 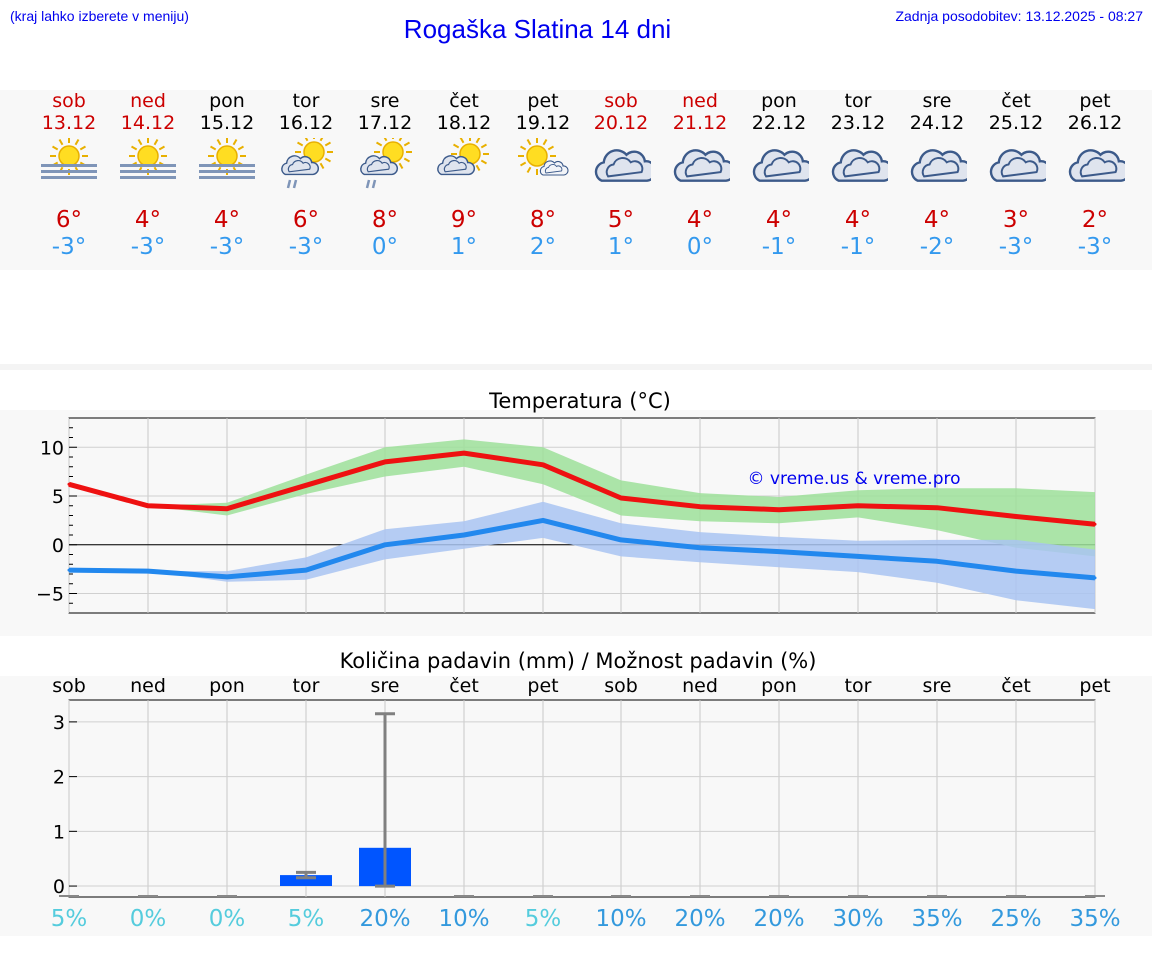 What do you see at coordinates (621, 123) in the screenshot?
I see `day-date: 20.12` at bounding box center [621, 123].